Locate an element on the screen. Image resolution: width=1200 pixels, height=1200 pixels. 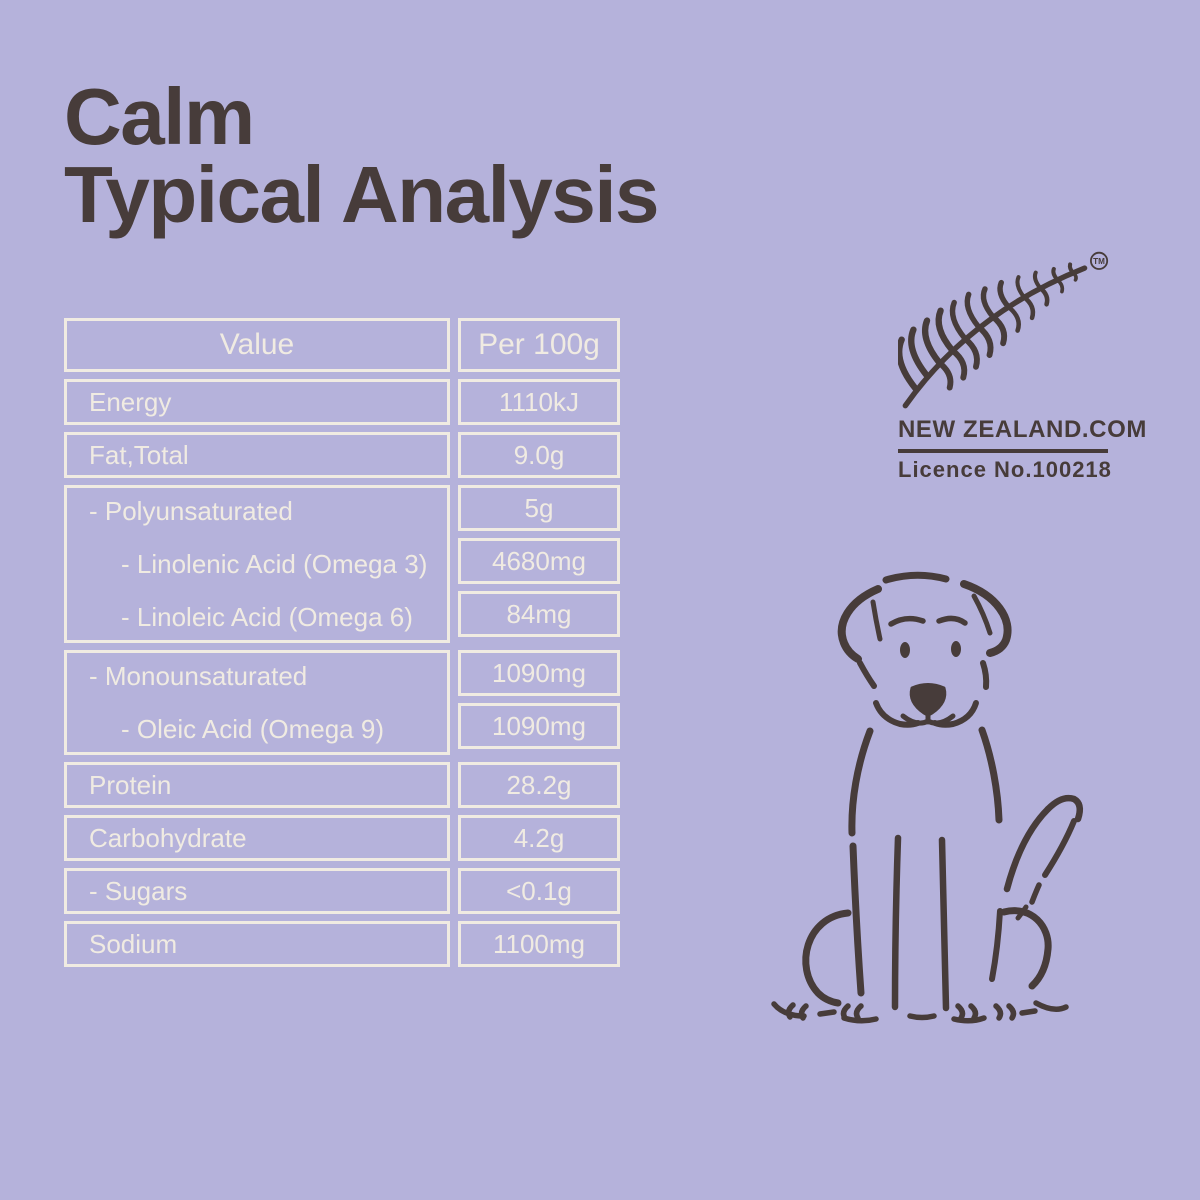
dog-paws is located at coordinates (920, 1012).